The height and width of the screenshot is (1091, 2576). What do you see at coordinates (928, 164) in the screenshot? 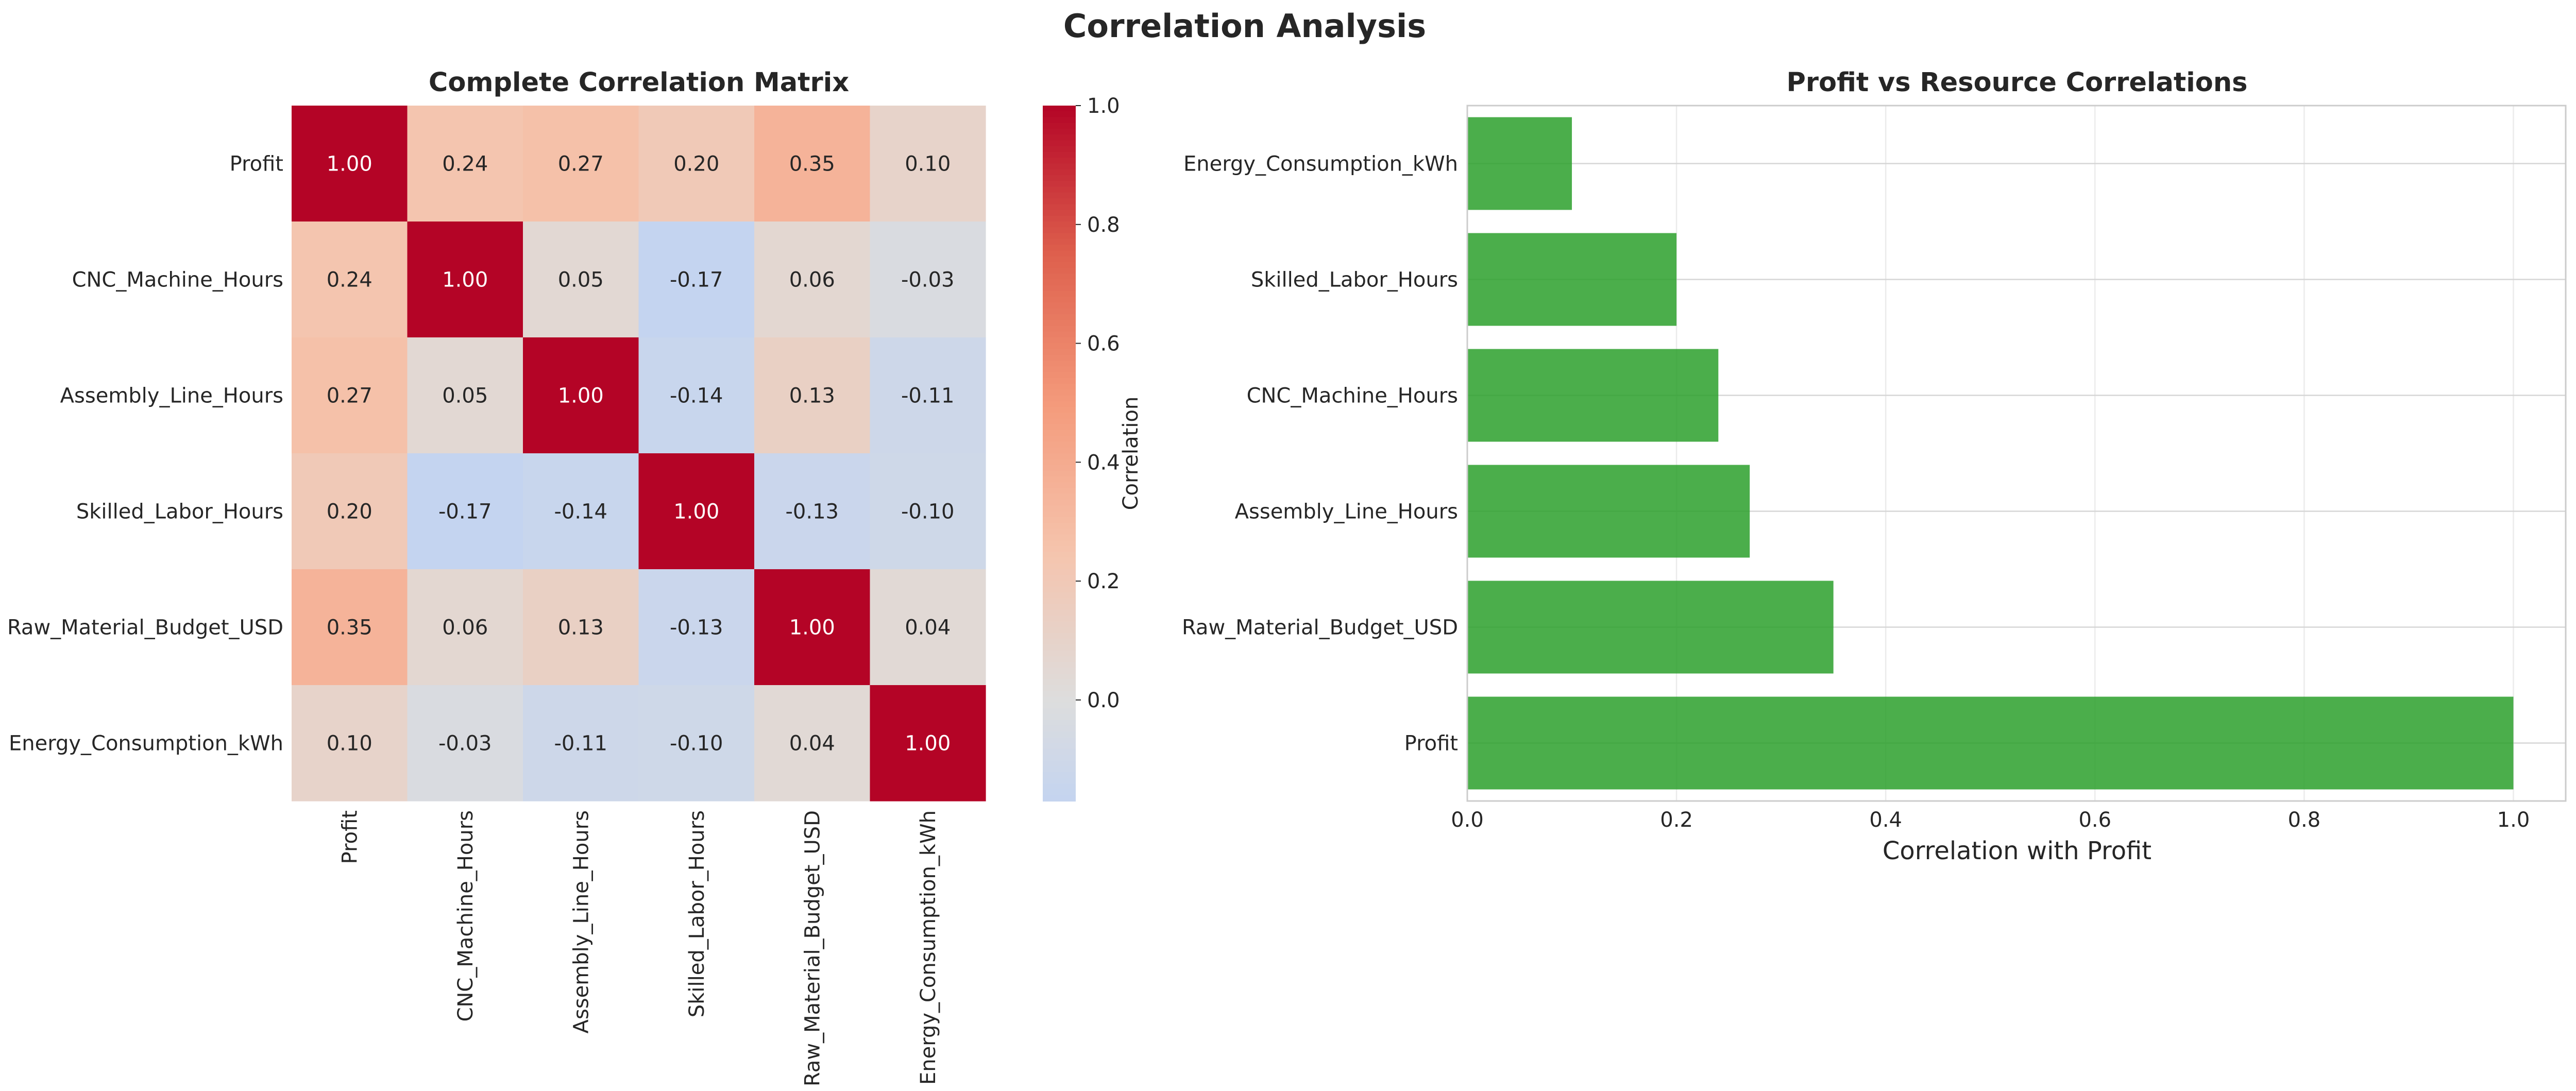
I see `heatmap-cell-profit-energy-consumption-kwh` at bounding box center [928, 164].